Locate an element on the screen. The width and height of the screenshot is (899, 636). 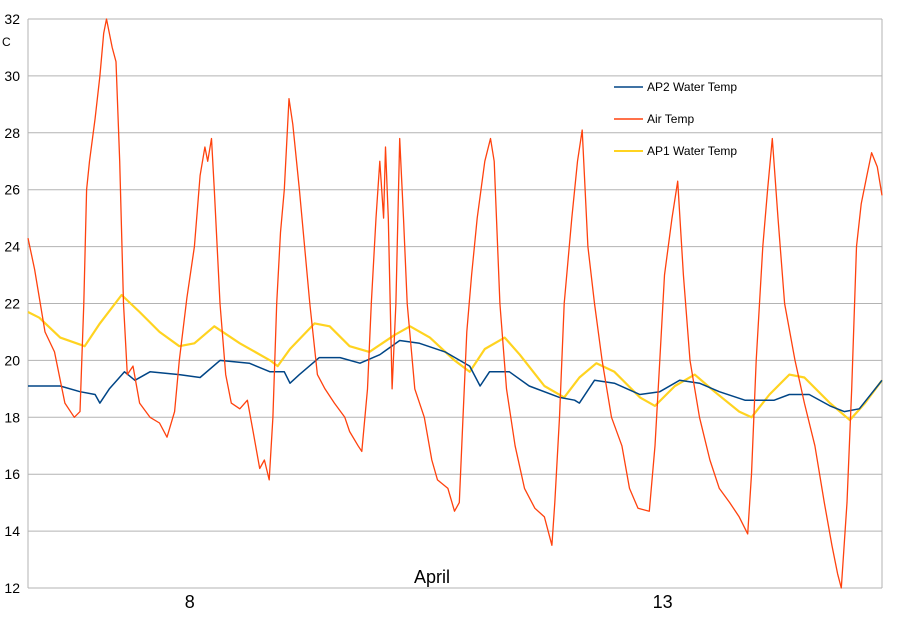
x-axis-label: April is located at coordinates (432, 577).